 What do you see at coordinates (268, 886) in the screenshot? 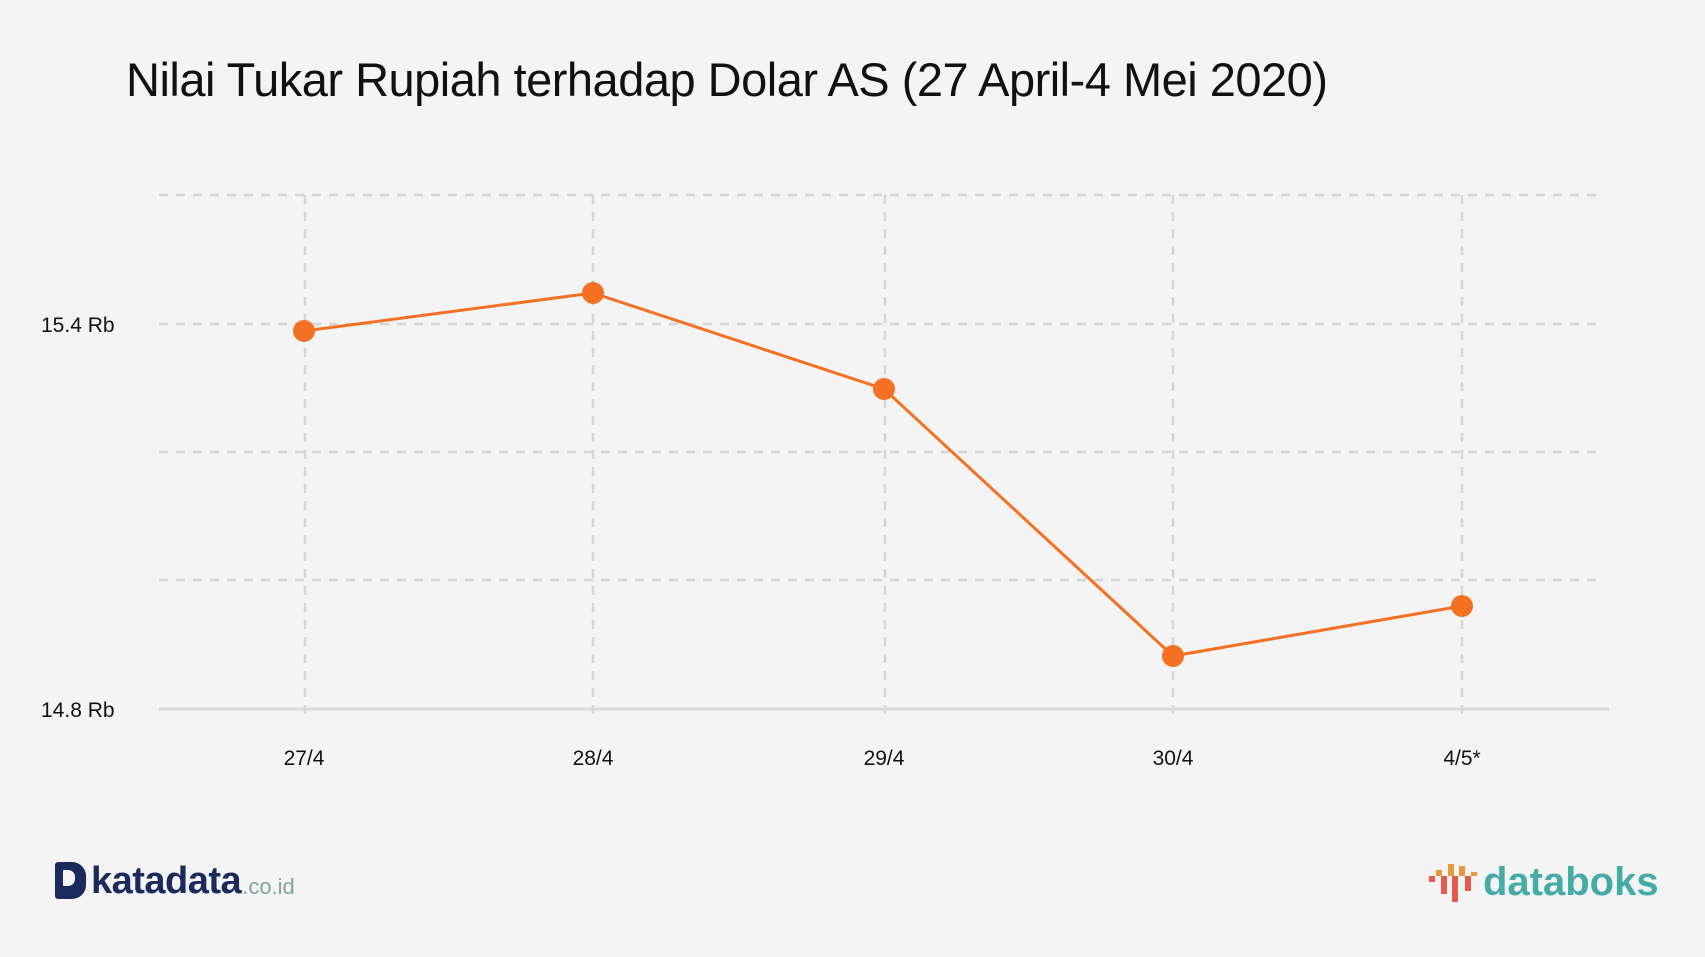
I see `katadata-domain: .co.id` at bounding box center [268, 886].